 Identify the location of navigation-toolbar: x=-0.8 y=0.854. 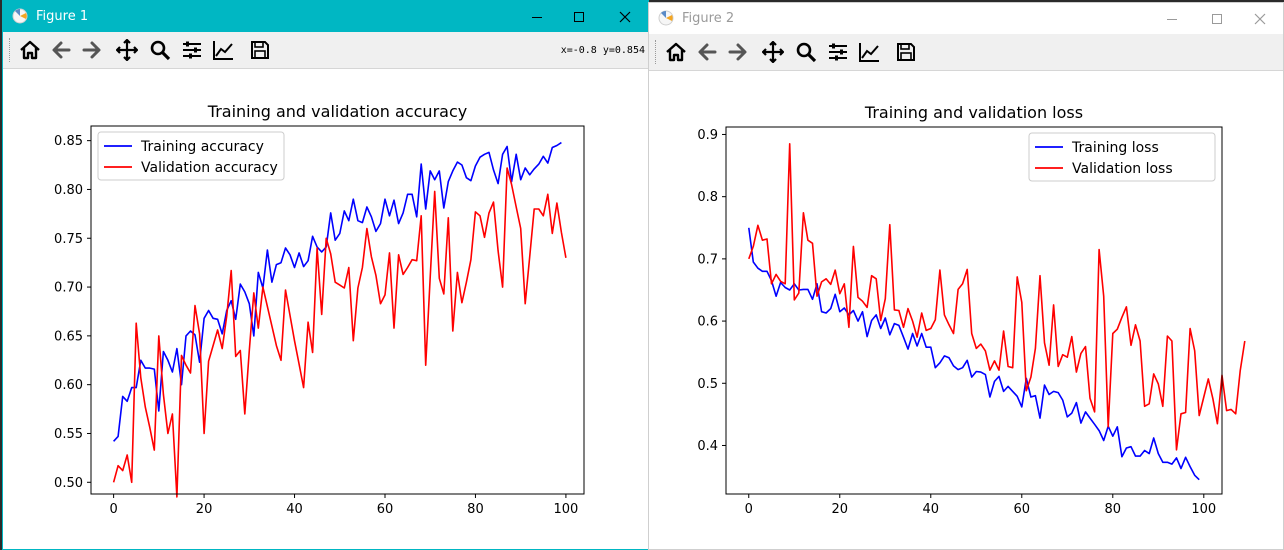
(325, 50).